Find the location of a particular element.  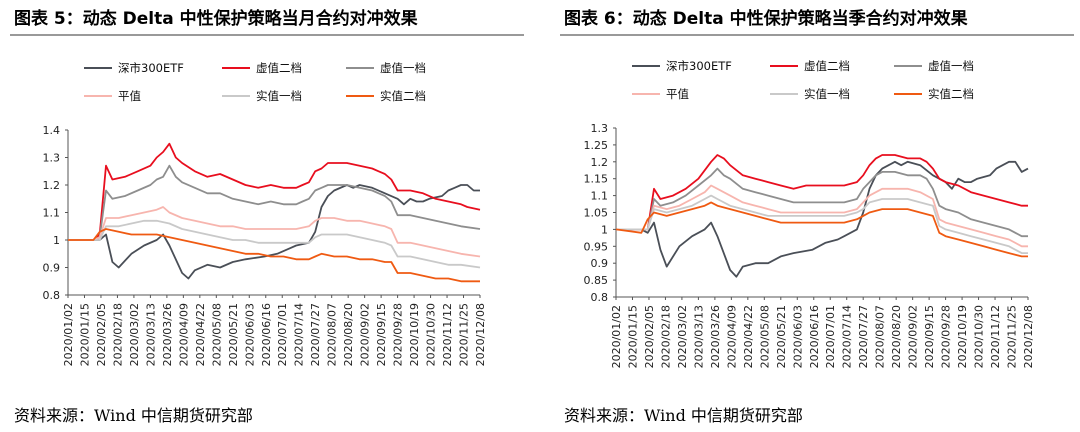

y-tick-label: 0.85 is located at coordinates (596, 280).